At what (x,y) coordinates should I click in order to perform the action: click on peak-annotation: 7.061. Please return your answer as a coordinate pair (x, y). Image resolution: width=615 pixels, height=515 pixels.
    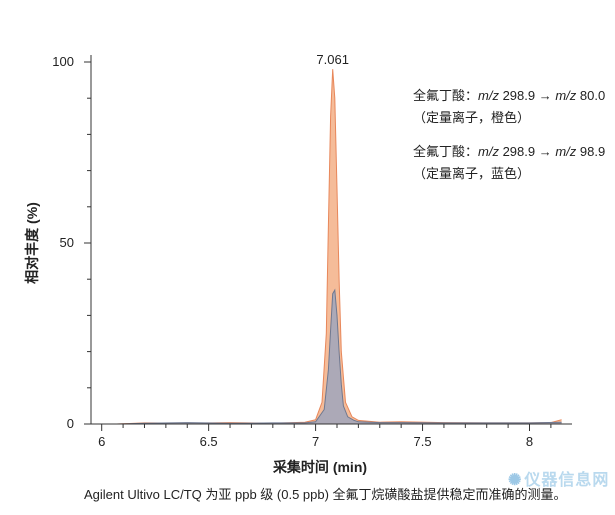
    Looking at the image, I should click on (332, 59).